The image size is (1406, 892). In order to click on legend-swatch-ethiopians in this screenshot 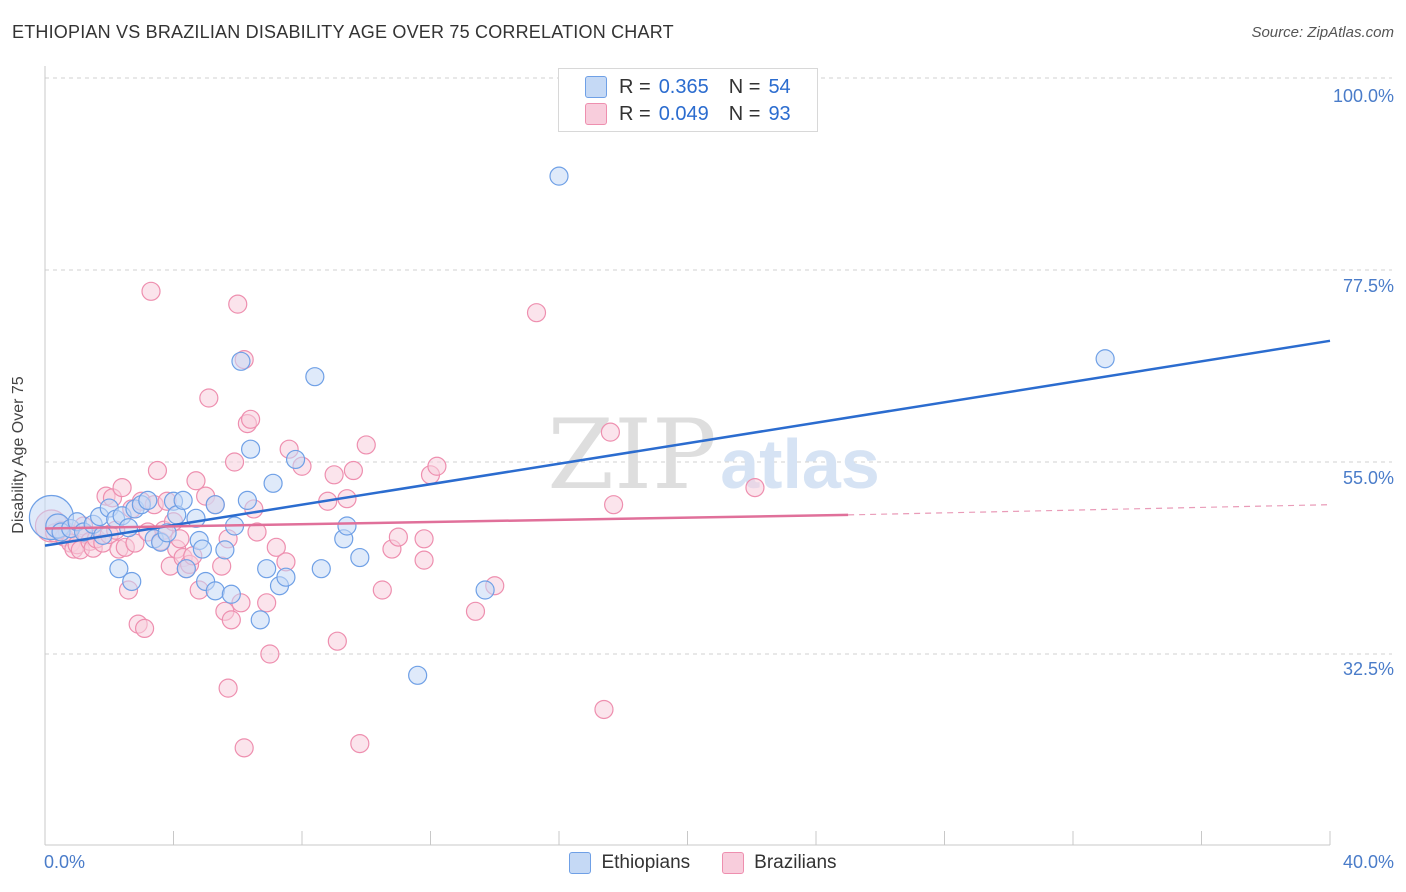, I will do `click(596, 87)`.